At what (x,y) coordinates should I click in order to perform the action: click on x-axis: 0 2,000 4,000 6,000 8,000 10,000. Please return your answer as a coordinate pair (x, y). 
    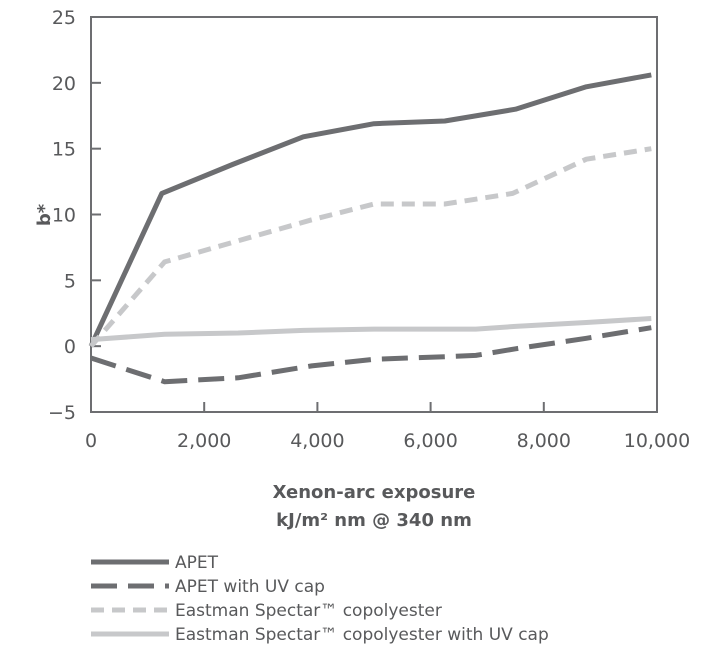
    Looking at the image, I should click on (387, 427).